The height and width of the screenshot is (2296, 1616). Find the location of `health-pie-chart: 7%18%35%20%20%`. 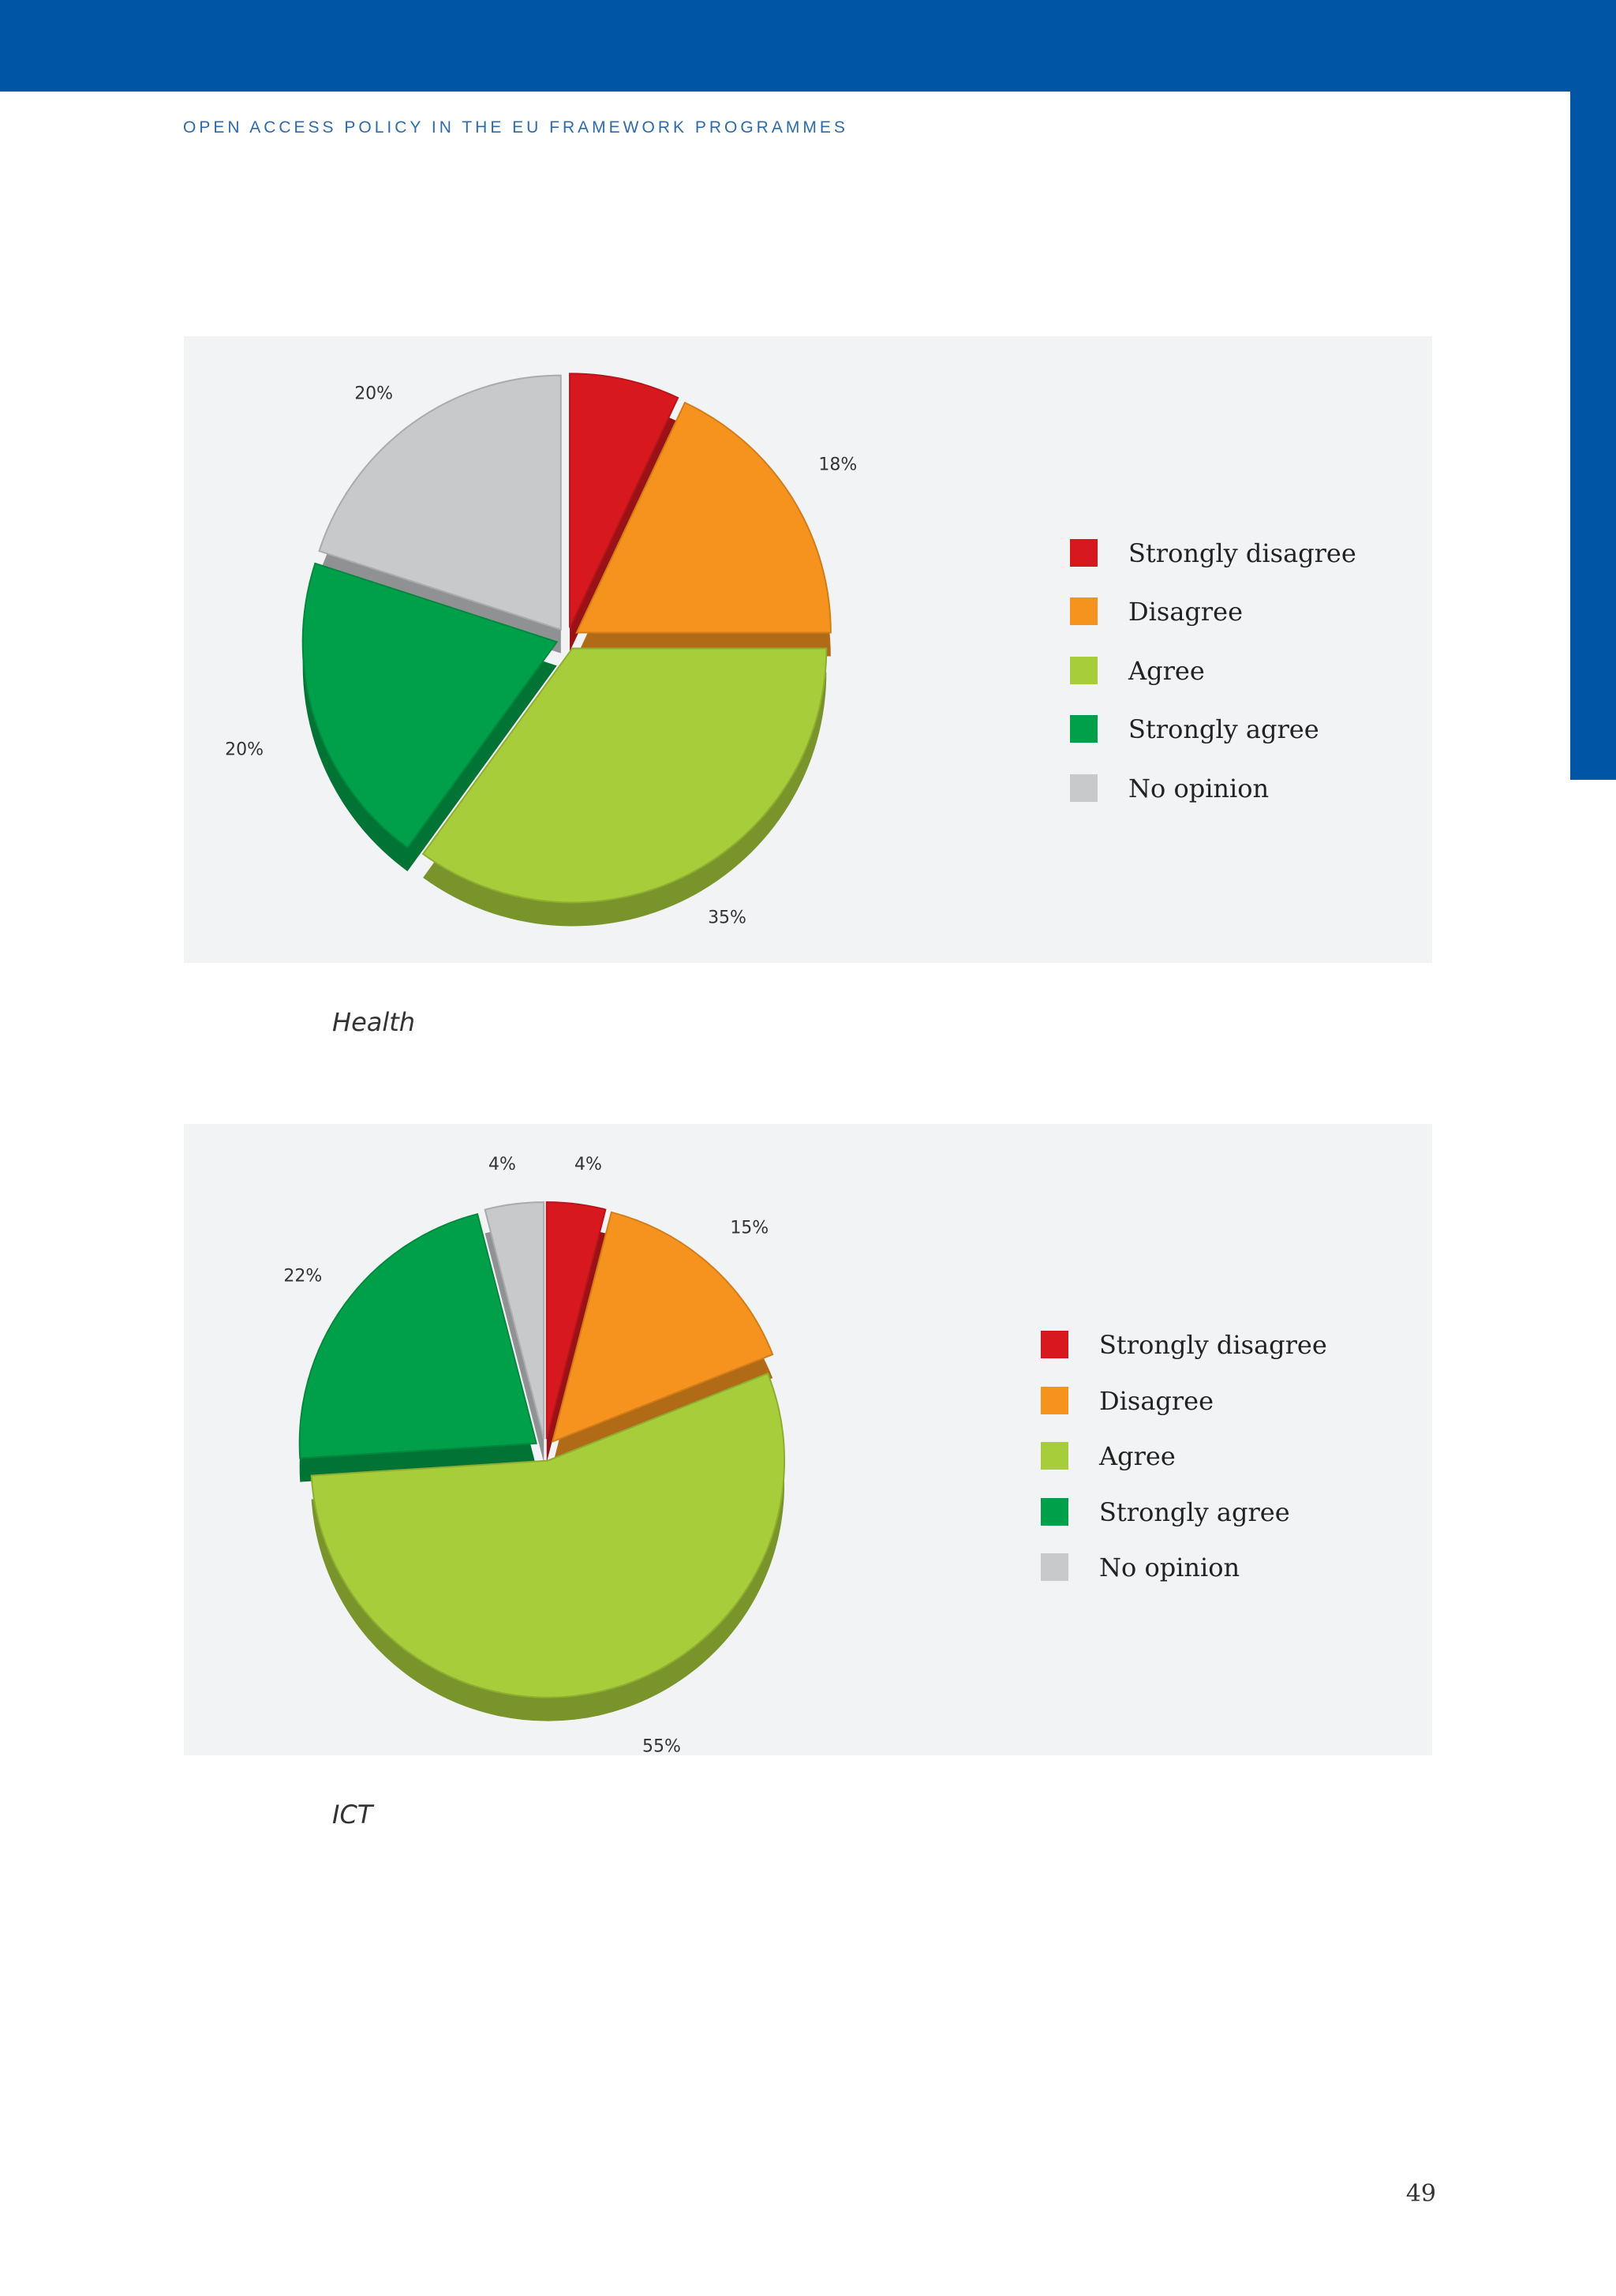

health-pie-chart: 7%18%35%20%20% is located at coordinates (541, 650).